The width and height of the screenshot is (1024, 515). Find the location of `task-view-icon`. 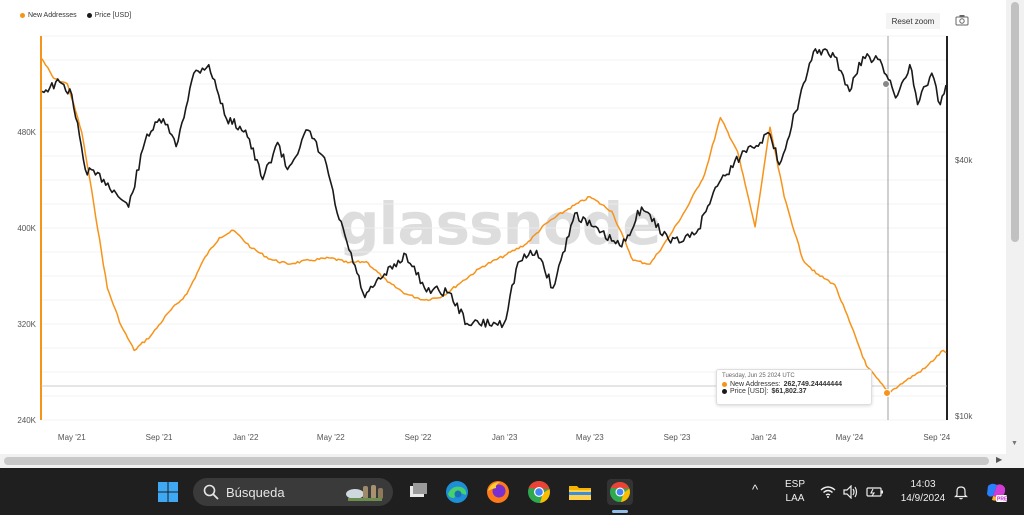

task-view-icon is located at coordinates (418, 492).